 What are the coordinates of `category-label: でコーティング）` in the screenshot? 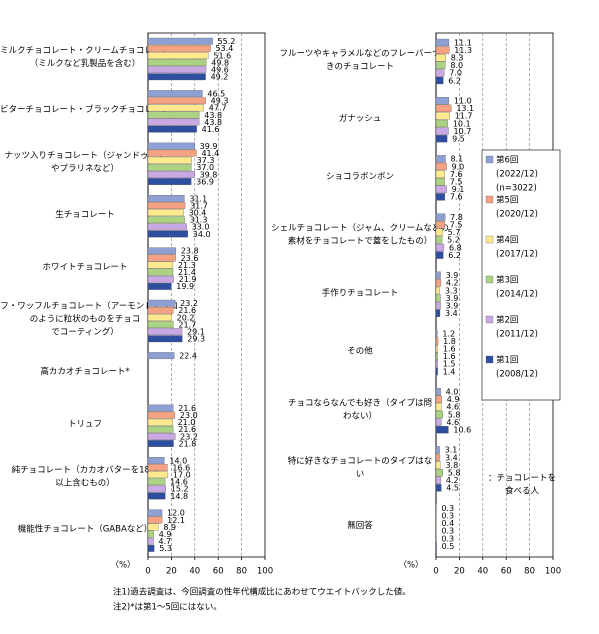 It's located at (85, 332).